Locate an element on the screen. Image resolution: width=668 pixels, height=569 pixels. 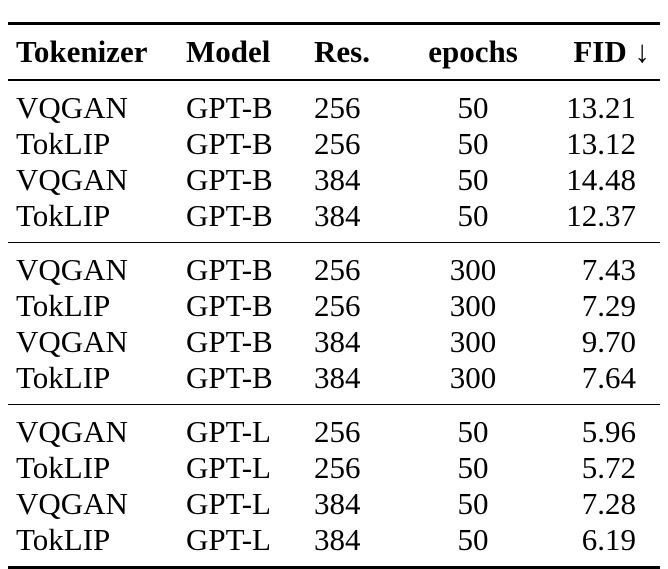
cell-fid: 7.43 is located at coordinates (608, 269).